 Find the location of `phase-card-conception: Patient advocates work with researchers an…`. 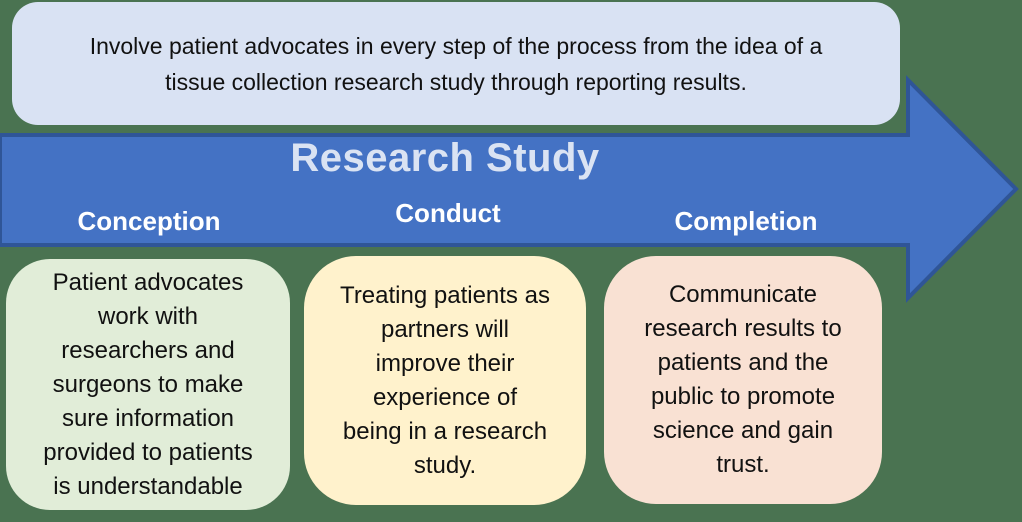

phase-card-conception: Patient advocates work with researchers an… is located at coordinates (148, 384).